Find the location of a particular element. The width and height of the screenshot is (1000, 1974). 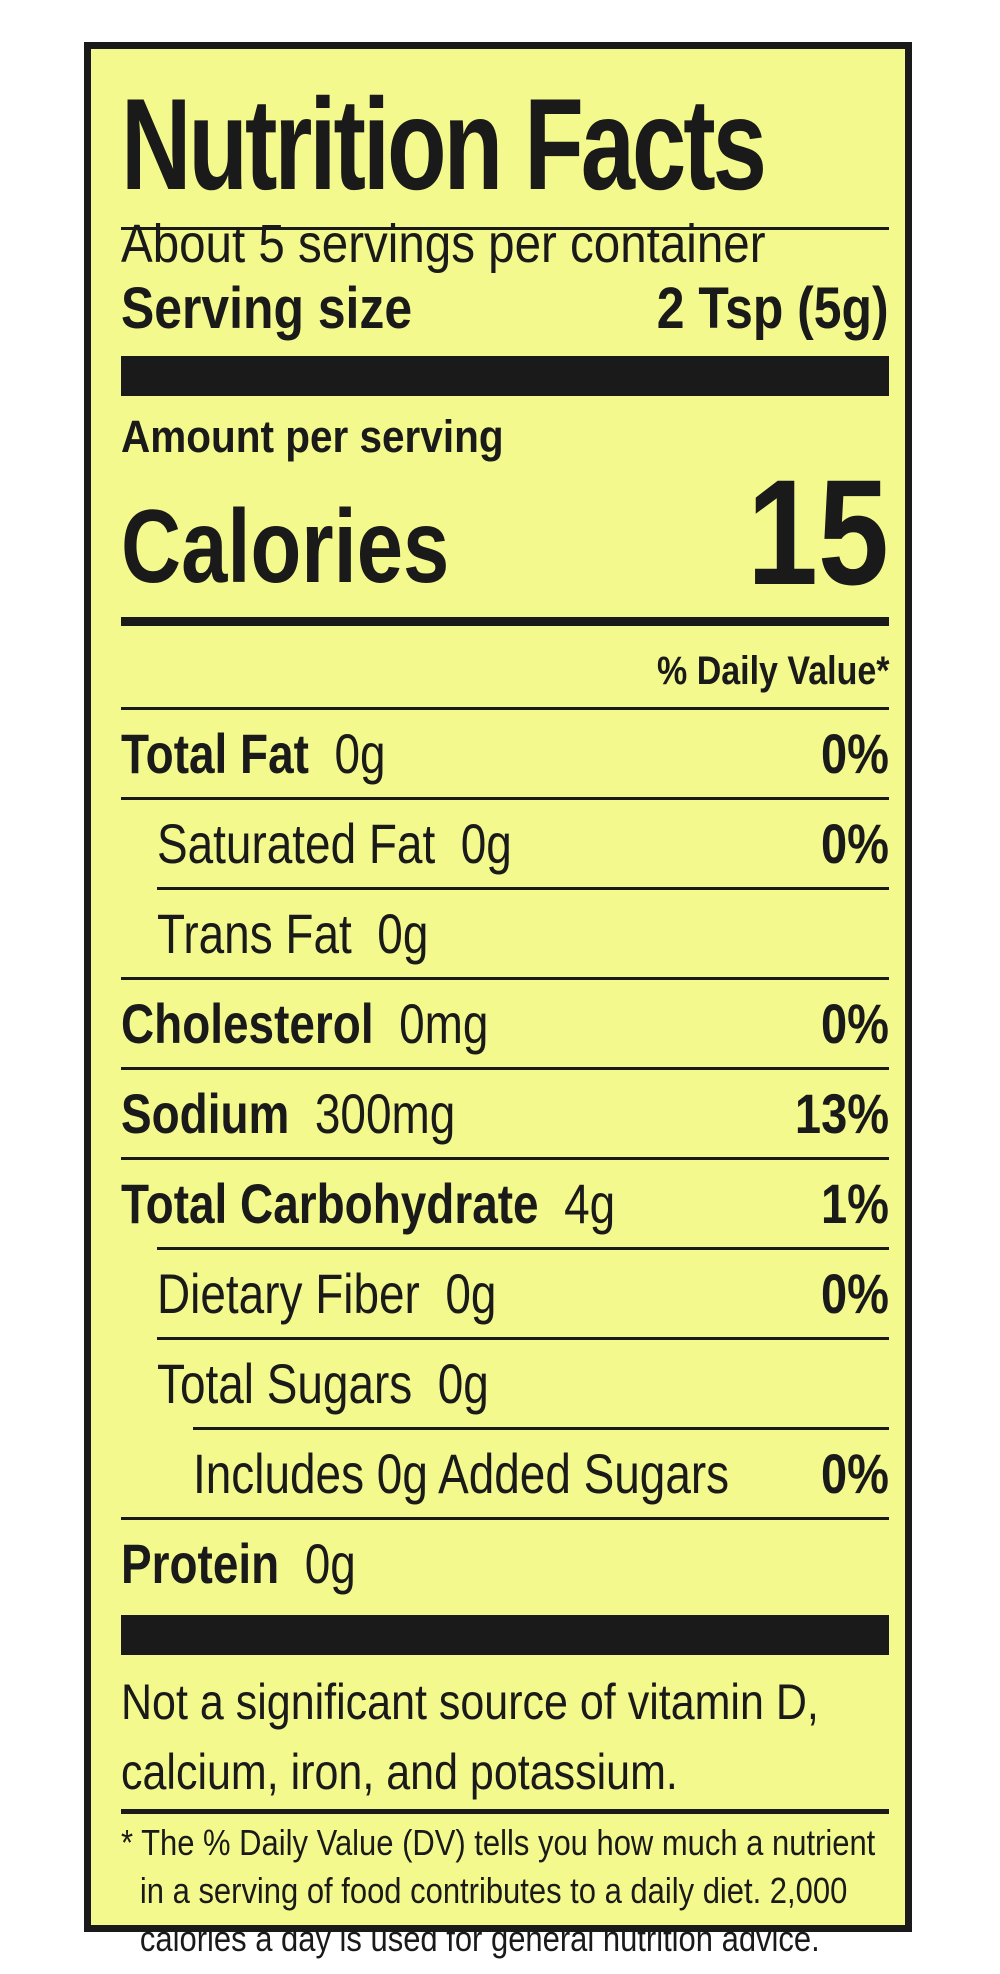

vitamin-note-line: calcium, iron, and potassium. is located at coordinates (399, 1772).